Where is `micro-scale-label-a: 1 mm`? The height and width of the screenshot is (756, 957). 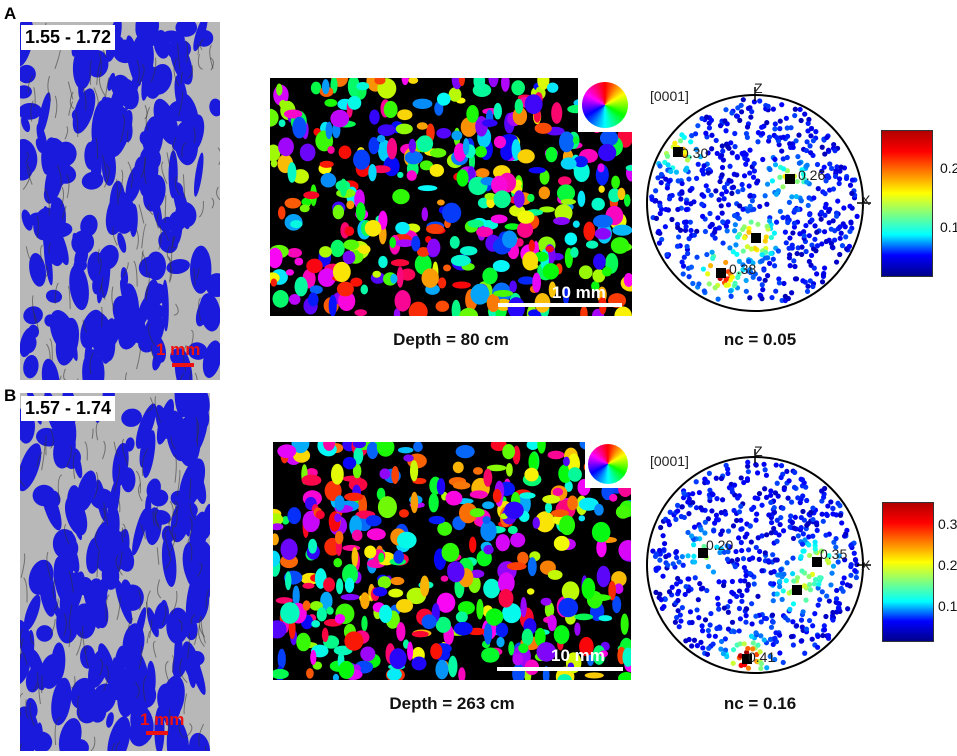 micro-scale-label-a: 1 mm is located at coordinates (178, 349).